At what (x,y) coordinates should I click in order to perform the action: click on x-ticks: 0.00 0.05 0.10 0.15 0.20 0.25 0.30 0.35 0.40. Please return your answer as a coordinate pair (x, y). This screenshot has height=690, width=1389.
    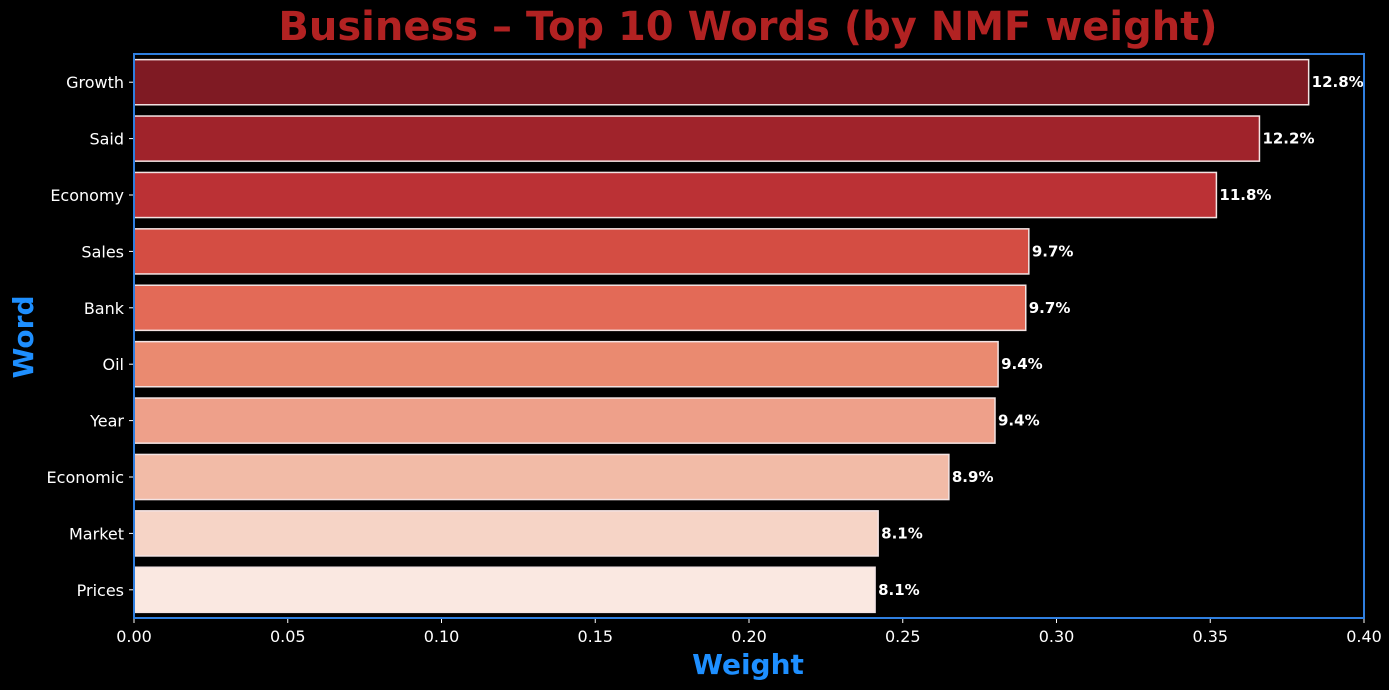
    Looking at the image, I should click on (749, 632).